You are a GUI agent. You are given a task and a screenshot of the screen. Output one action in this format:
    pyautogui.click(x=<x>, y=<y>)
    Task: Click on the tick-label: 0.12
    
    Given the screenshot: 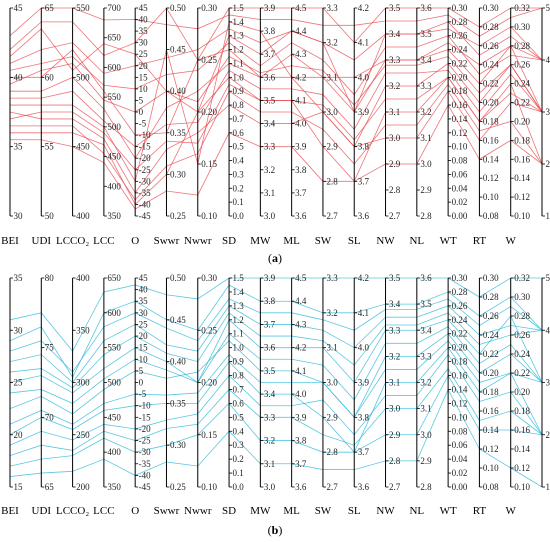 What is the action you would take?
    pyautogui.click(x=522, y=197)
    